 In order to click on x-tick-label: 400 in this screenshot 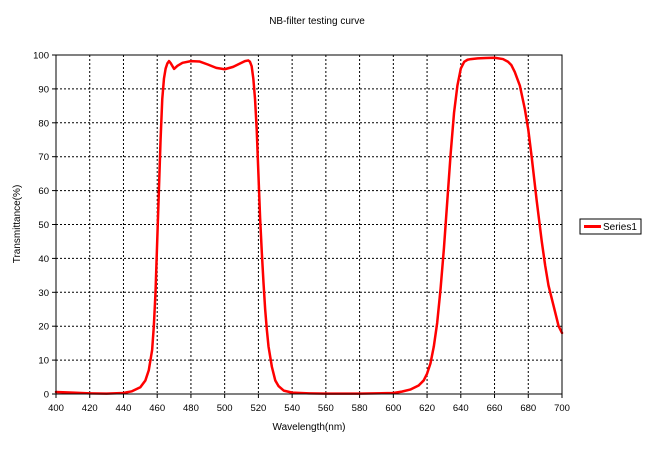, I will do `click(56, 408)`.